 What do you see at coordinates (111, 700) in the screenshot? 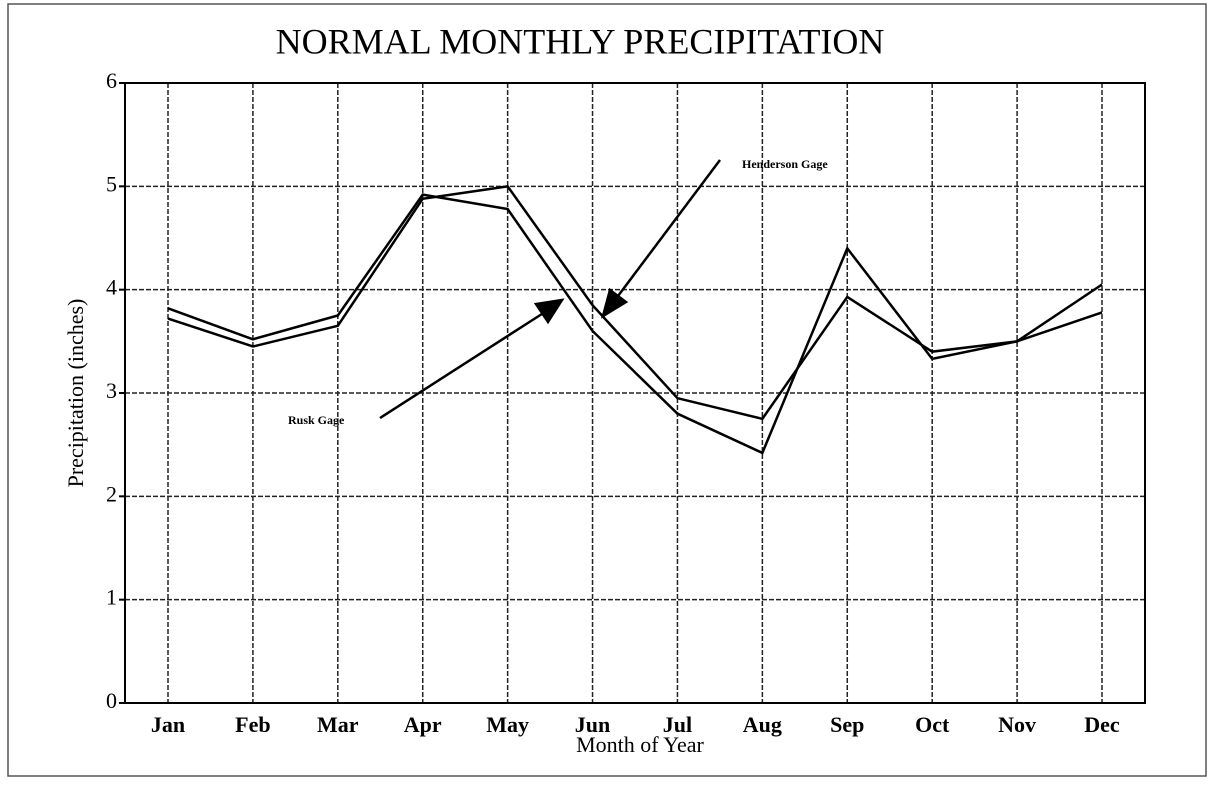
I see `y-tick-label: 0` at bounding box center [111, 700].